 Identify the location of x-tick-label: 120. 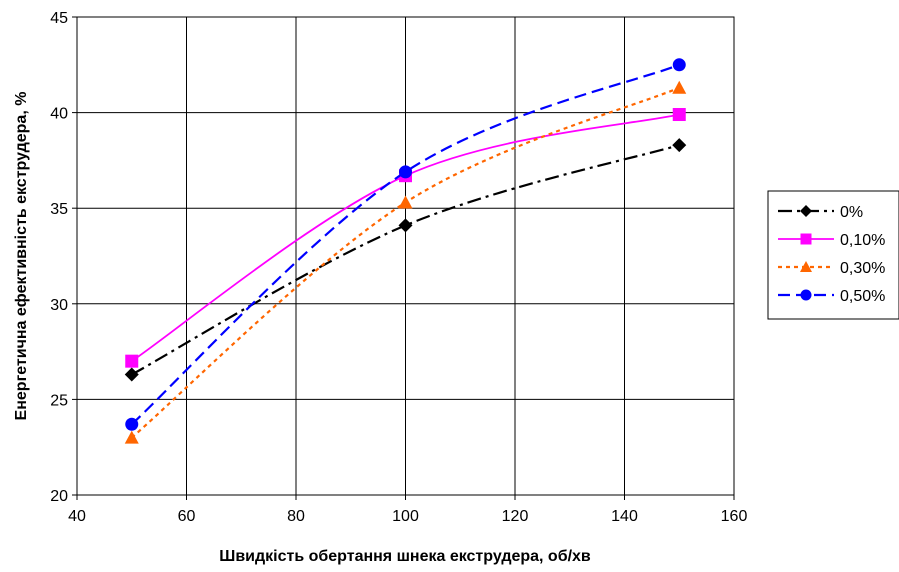
(515, 516).